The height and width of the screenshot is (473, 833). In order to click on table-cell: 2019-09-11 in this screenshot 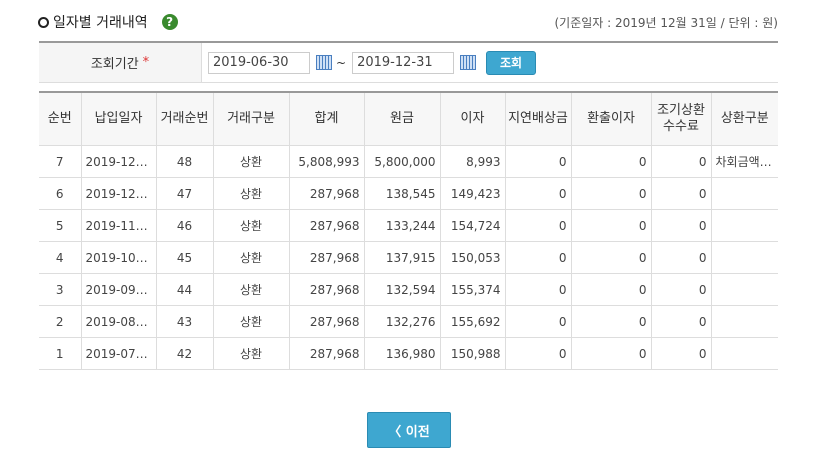, I will do `click(118, 289)`.